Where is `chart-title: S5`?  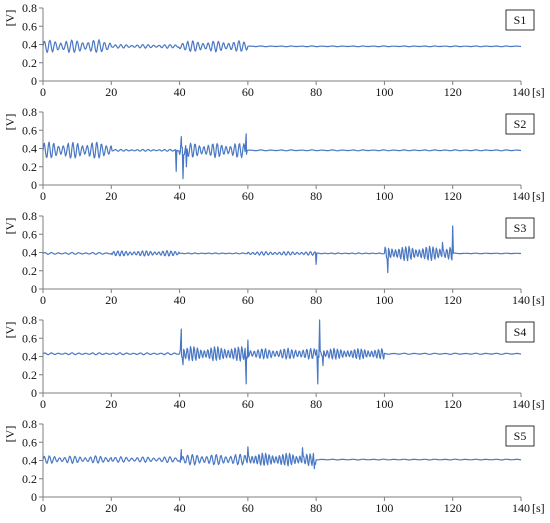 chart-title: S5 is located at coordinates (520, 436).